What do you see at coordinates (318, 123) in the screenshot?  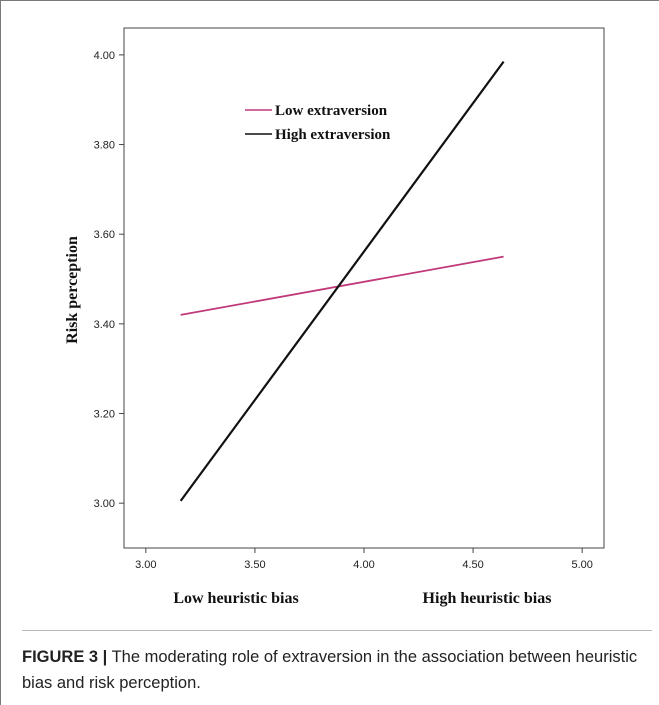 I see `legend: Low extraversion High extraversion` at bounding box center [318, 123].